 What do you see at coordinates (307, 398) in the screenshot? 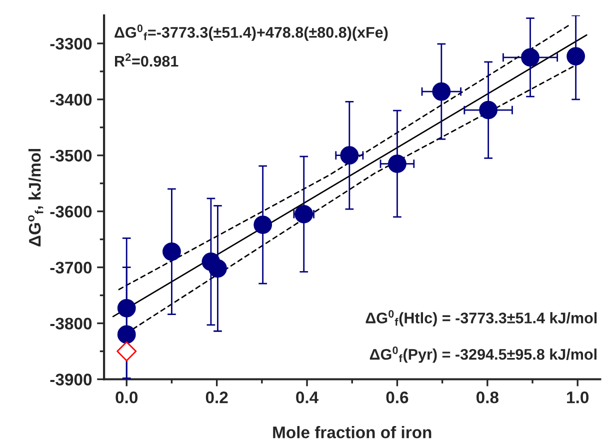
I see `x-tick-label: 0.4` at bounding box center [307, 398].